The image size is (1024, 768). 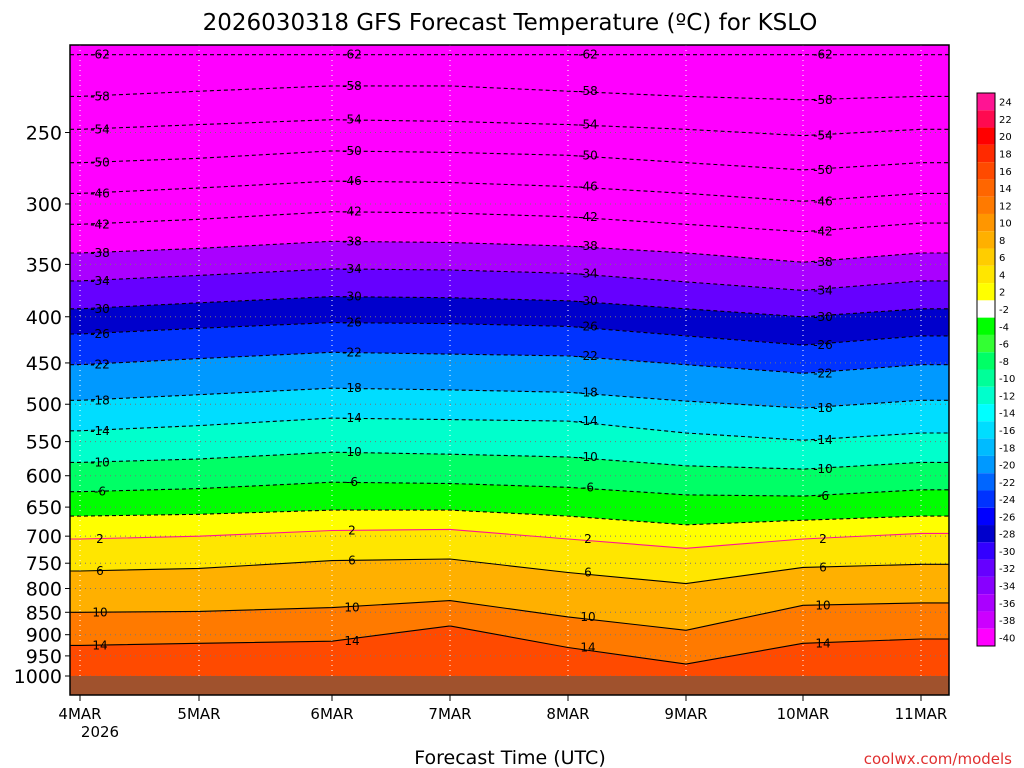 What do you see at coordinates (1007, 396) in the screenshot?
I see `colorbar-label: -12` at bounding box center [1007, 396].